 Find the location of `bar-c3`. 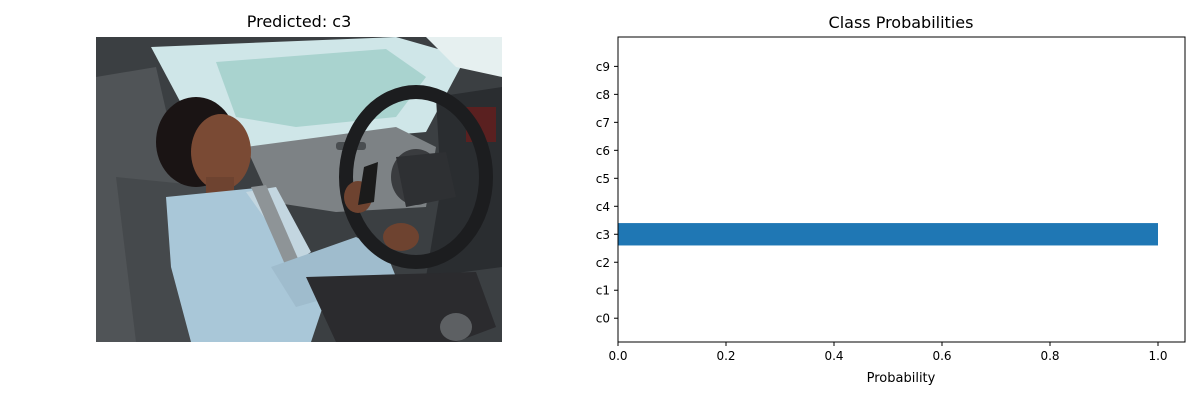

bar-c3 is located at coordinates (888, 234).